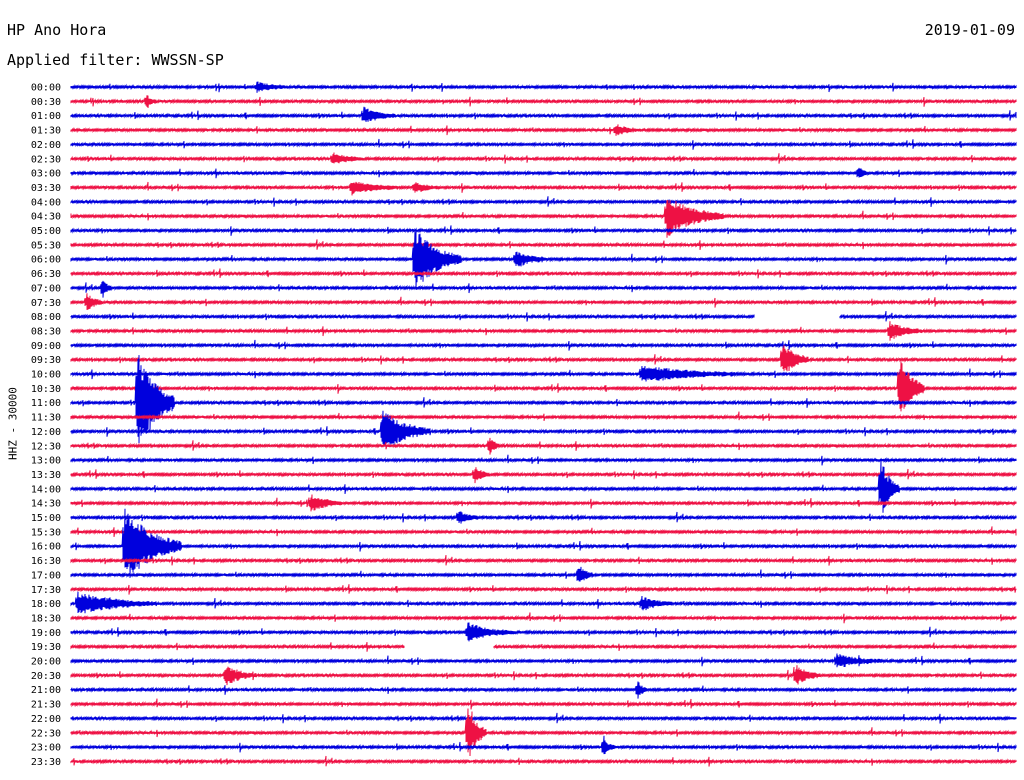 The width and height of the screenshot is (1024, 780). Describe the element at coordinates (46, 719) in the screenshot. I see `row-time-label: 22:00` at that location.